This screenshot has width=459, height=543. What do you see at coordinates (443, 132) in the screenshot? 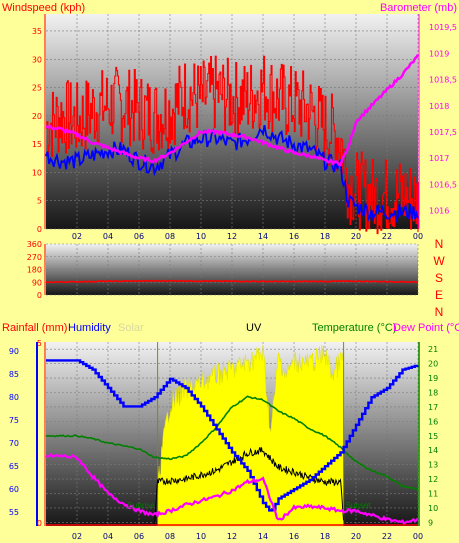
I see `barometer-tick-label: 1017,5` at bounding box center [443, 132].